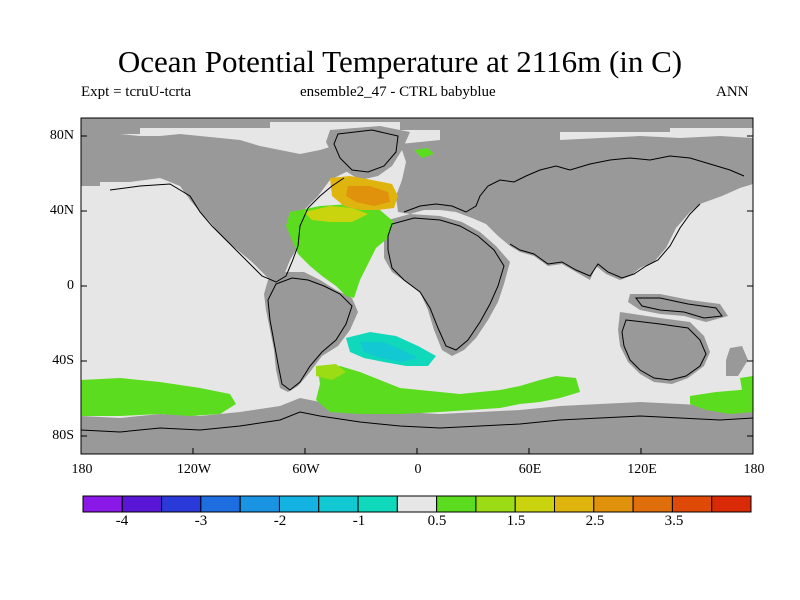  Describe the element at coordinates (331, 372) in the screenshot. I see `anomaly-southern-ocean-yellow` at that location.